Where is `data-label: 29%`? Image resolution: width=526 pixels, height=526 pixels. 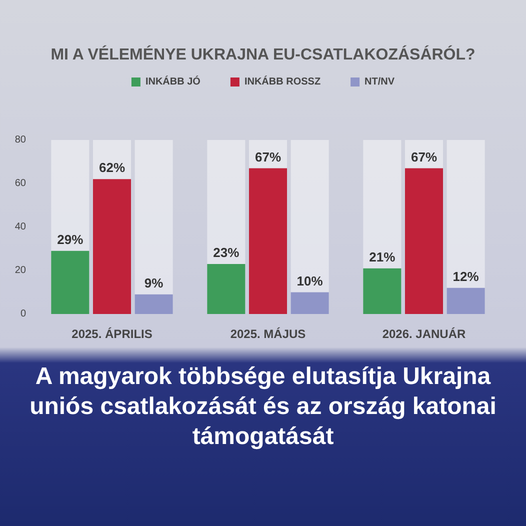 data-label: 29% is located at coordinates (70, 239).